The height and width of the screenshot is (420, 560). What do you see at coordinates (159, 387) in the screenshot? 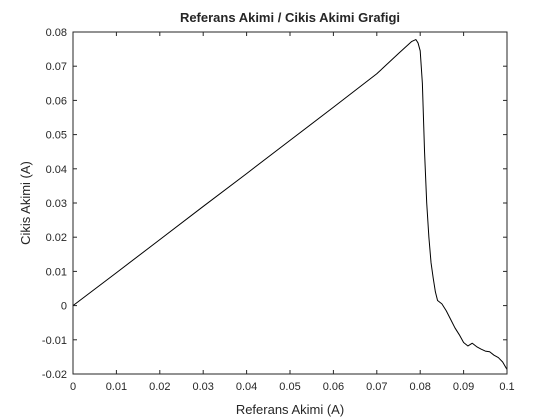
I see `x-tick-label: 0.02` at bounding box center [159, 387].